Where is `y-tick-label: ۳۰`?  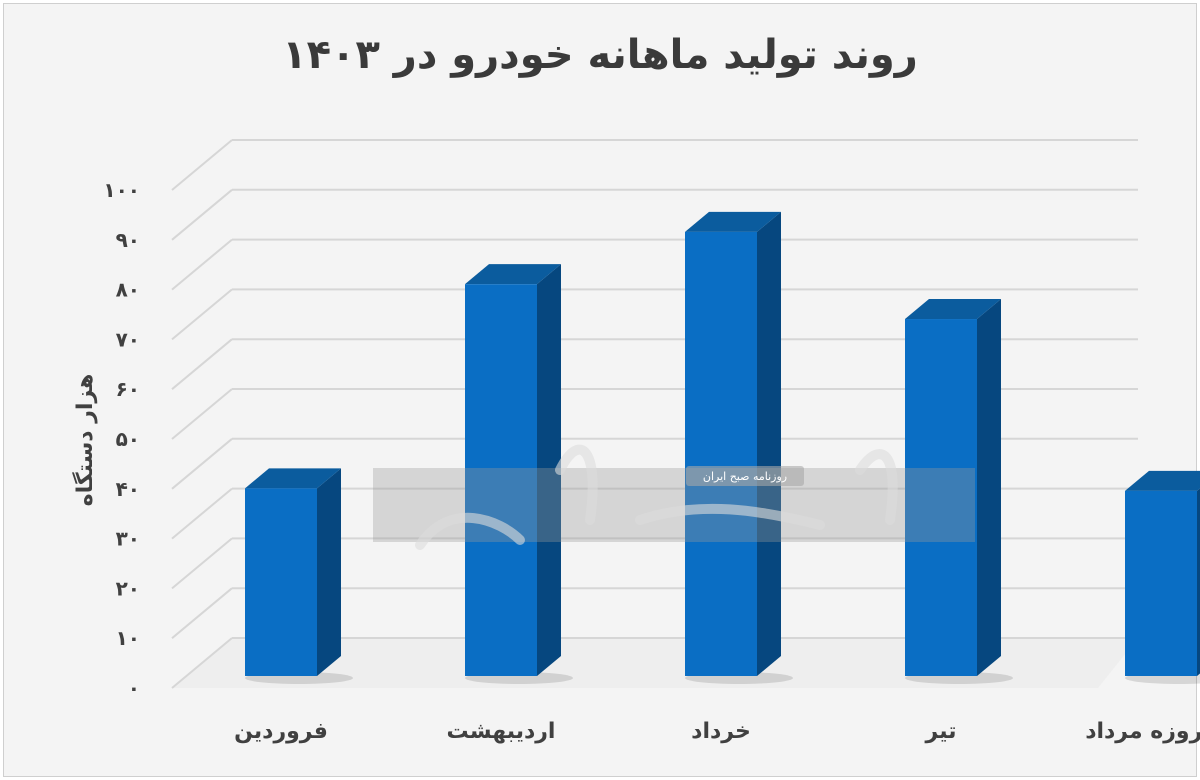 y-tick-label: ۳۰ is located at coordinates (128, 539).